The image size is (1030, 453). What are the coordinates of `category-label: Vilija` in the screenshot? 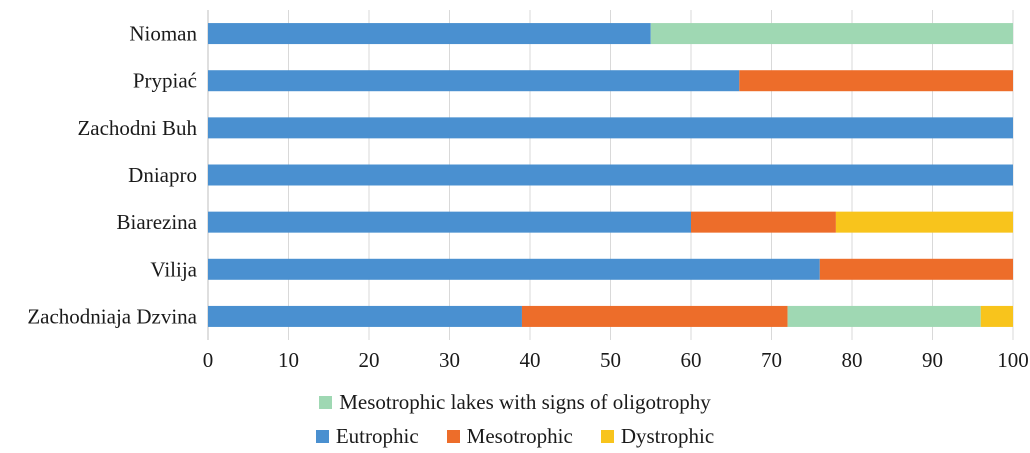 It's located at (173, 269).